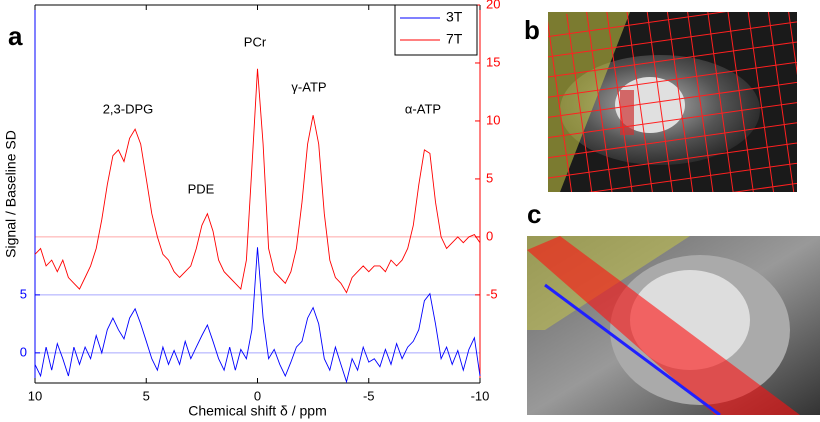  What do you see at coordinates (23, 293) in the screenshot?
I see `y-tick-label: 5` at bounding box center [23, 293].